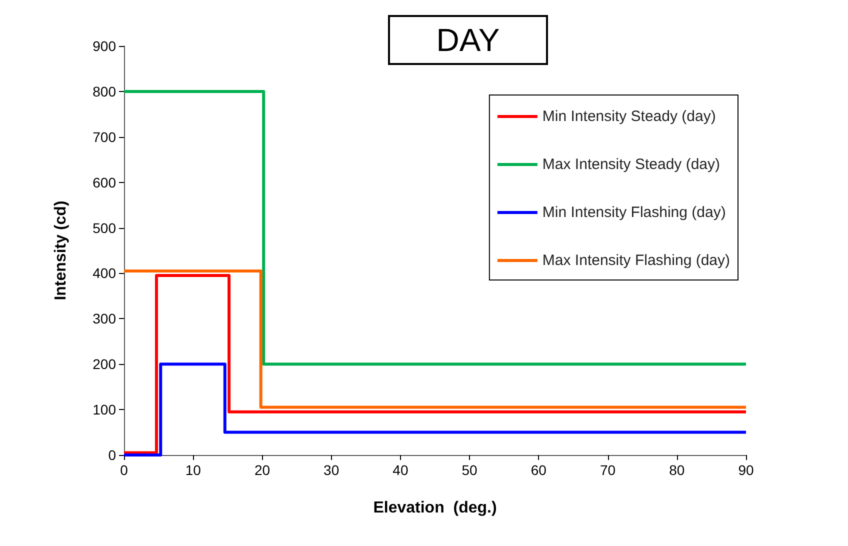 Image resolution: width=848 pixels, height=546 pixels. Describe the element at coordinates (677, 470) in the screenshot. I see `x-tick-label: 80` at that location.